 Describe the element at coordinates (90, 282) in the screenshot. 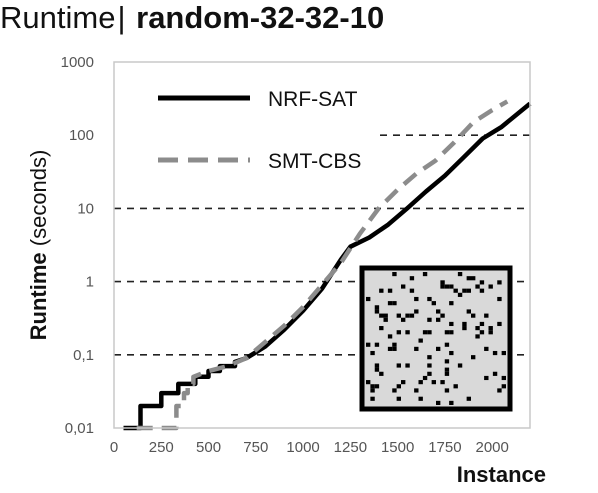

I see `y-tick-label: 1` at that location.